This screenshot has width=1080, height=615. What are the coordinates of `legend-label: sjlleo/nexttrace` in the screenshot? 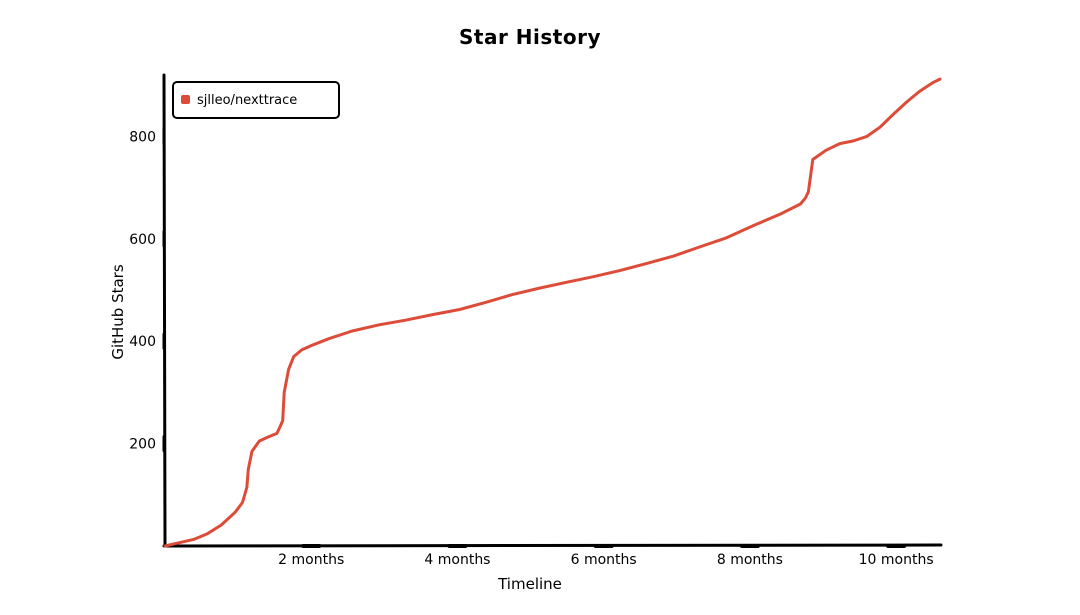 It's located at (247, 100).